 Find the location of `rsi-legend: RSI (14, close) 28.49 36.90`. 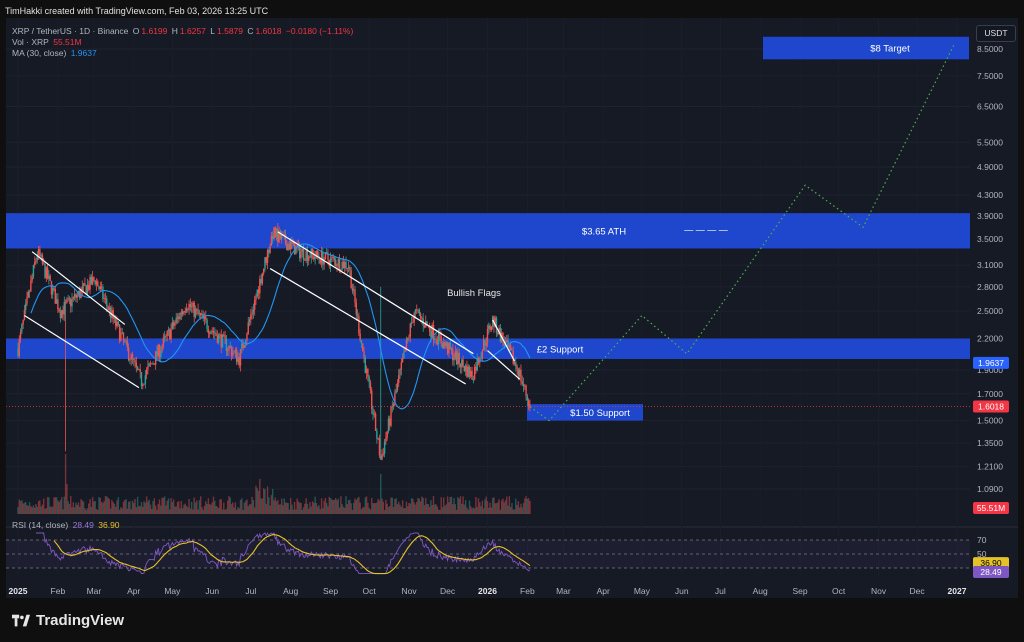

rsi-legend: RSI (14, close) 28.49 36.90 is located at coordinates (66, 525).